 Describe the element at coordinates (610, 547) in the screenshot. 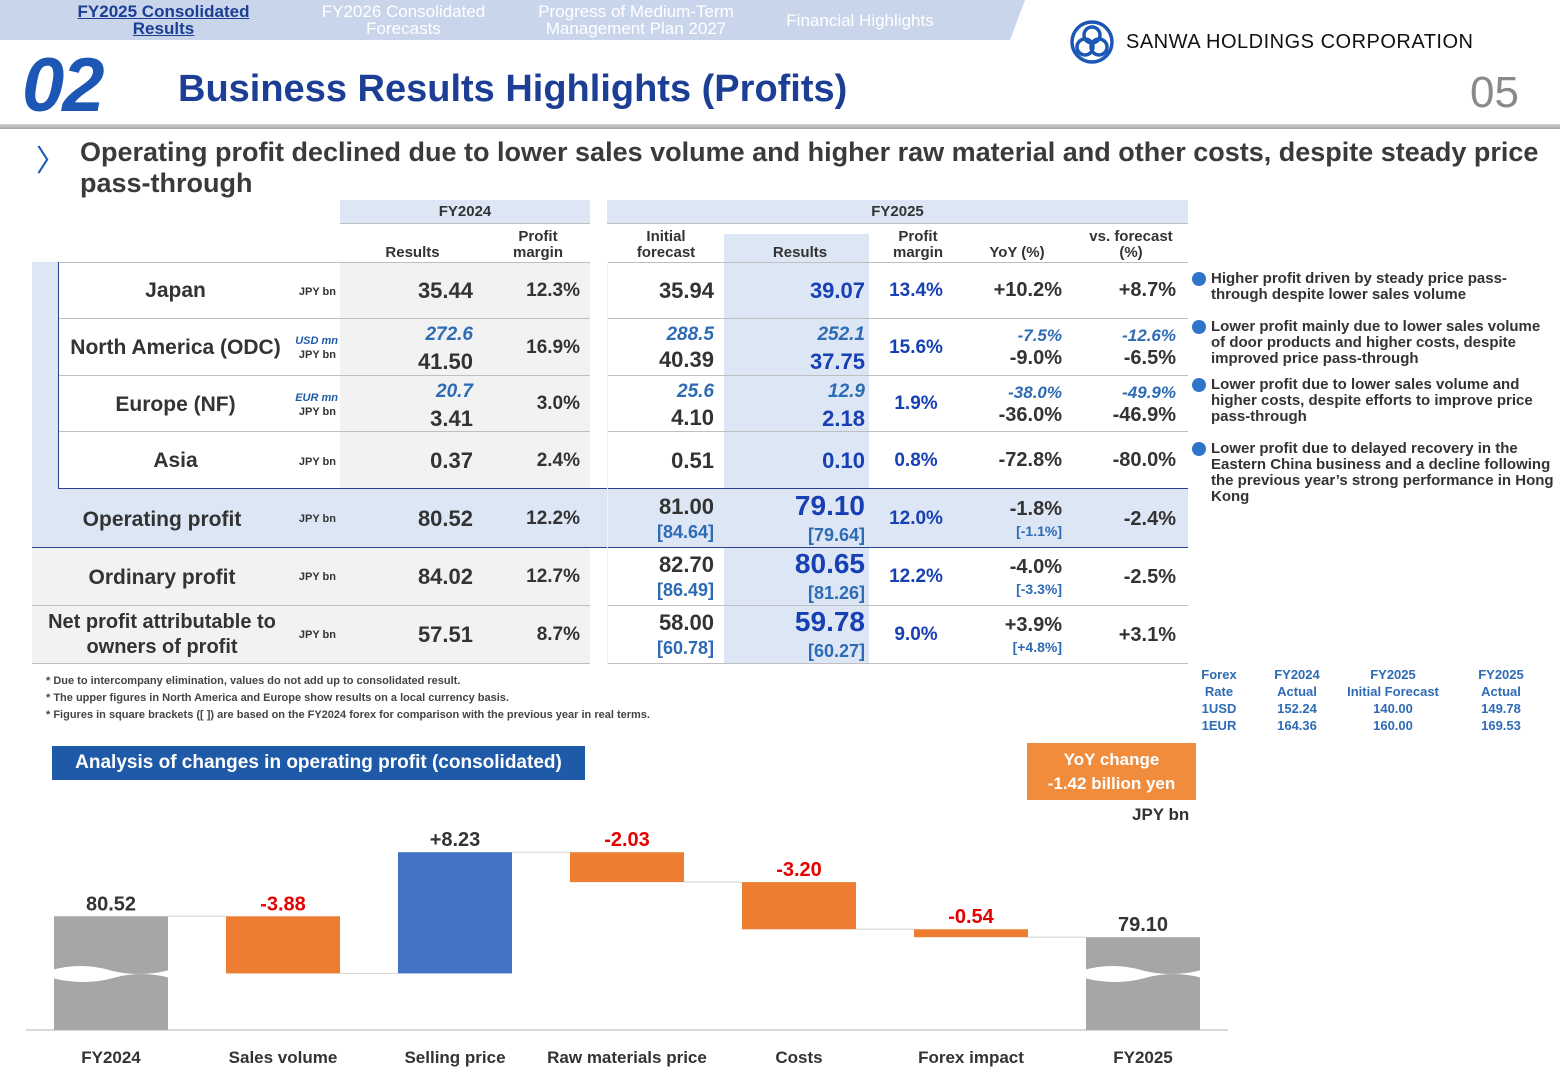

I see `op-bottom-line` at that location.